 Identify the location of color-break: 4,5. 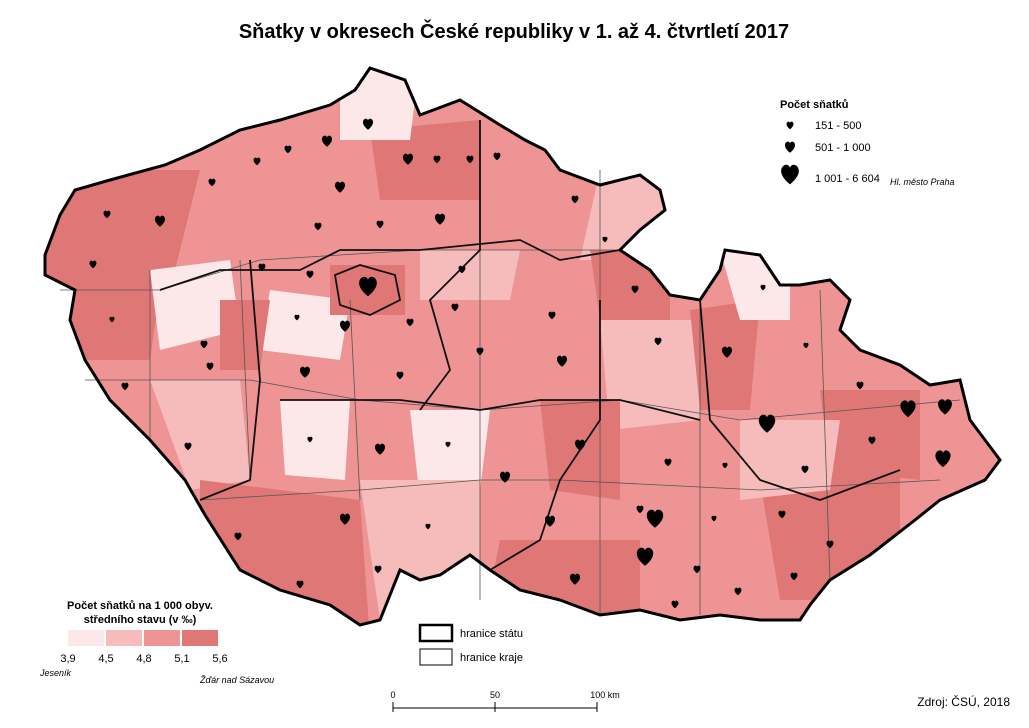
(105, 659).